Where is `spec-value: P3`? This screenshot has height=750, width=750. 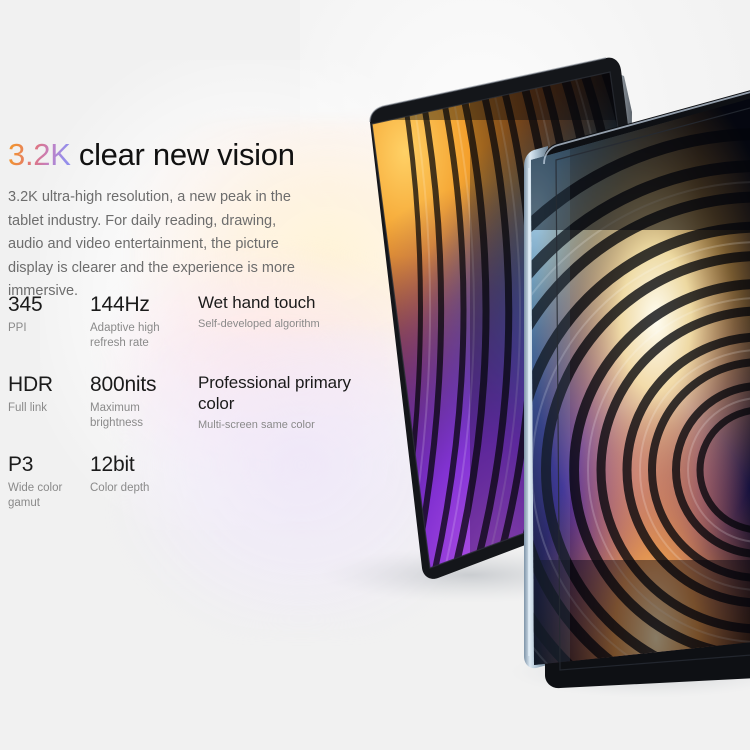 spec-value: P3 is located at coordinates (21, 464).